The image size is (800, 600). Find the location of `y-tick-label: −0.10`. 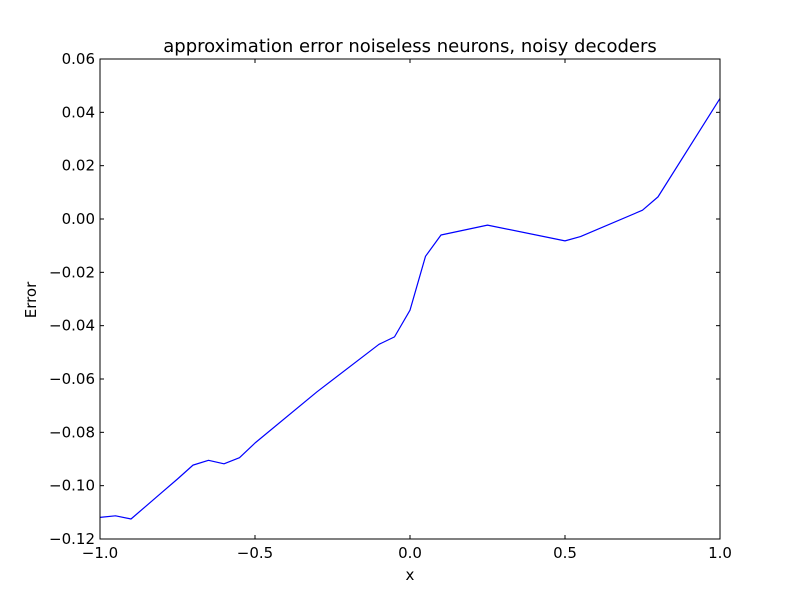

y-tick-label: −0.10 is located at coordinates (72, 486).